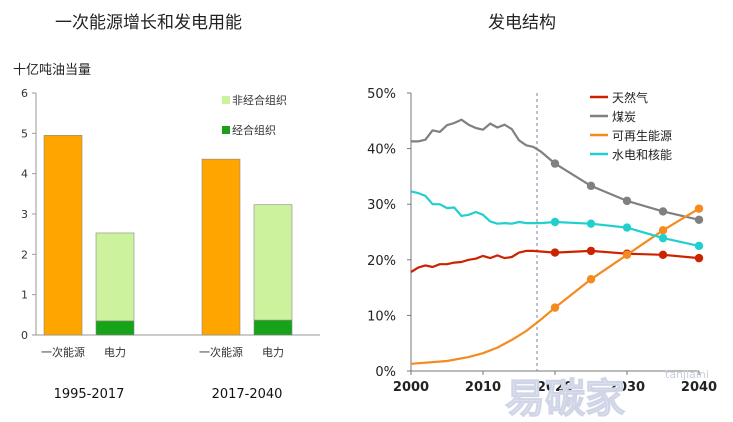 Image resolution: width=733 pixels, height=422 pixels. What do you see at coordinates (565, 399) in the screenshot?
I see `watermark-logo: 易碳家` at bounding box center [565, 399].